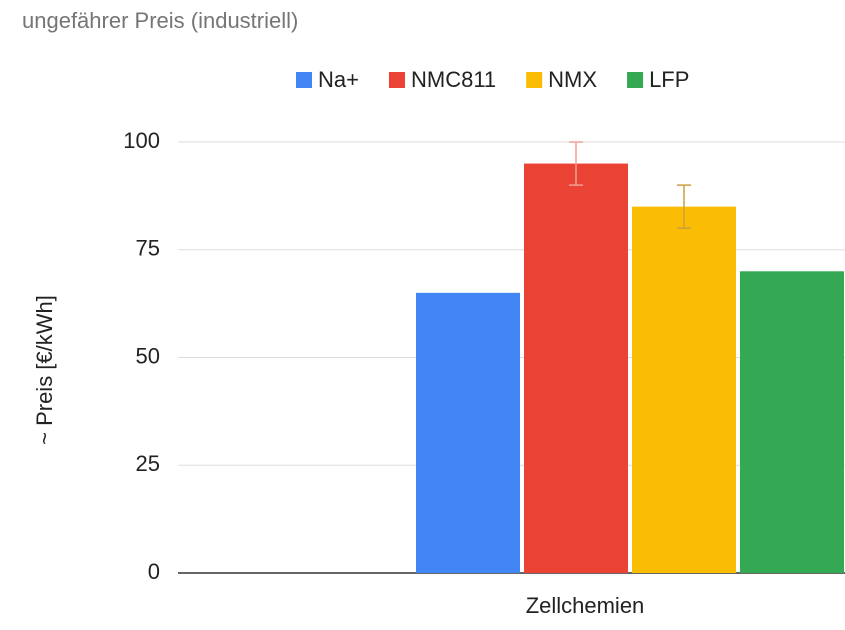 The width and height of the screenshot is (845, 630). I want to click on y-tick-label: 0, so click(154, 571).